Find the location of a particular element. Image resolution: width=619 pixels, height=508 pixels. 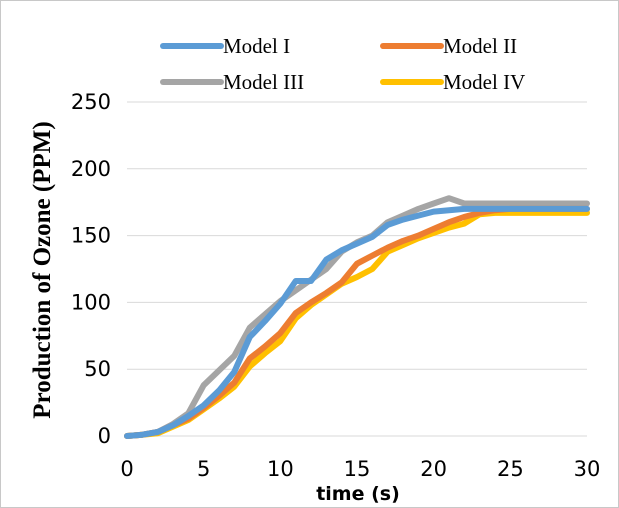

x-axis-title: time (s) is located at coordinates (358, 494).